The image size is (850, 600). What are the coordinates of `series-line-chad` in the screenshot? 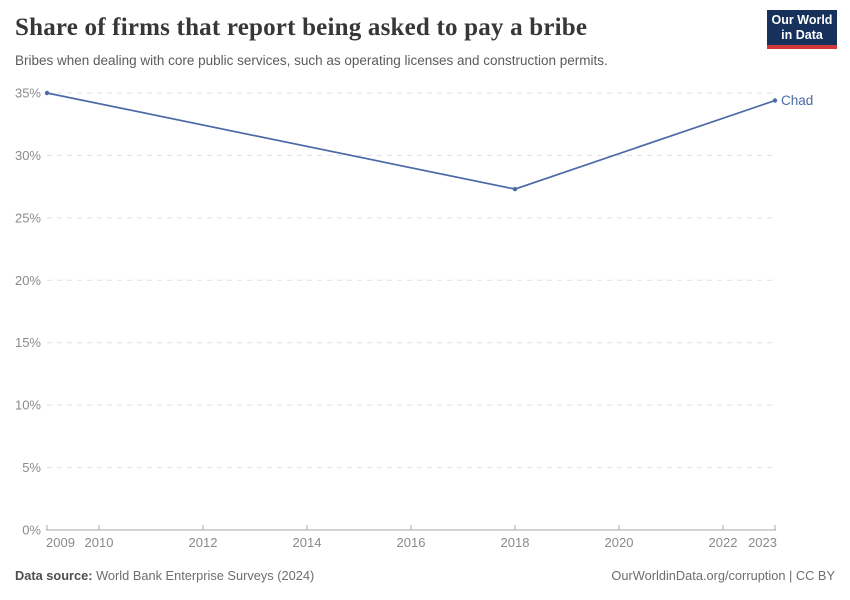 It's located at (411, 141).